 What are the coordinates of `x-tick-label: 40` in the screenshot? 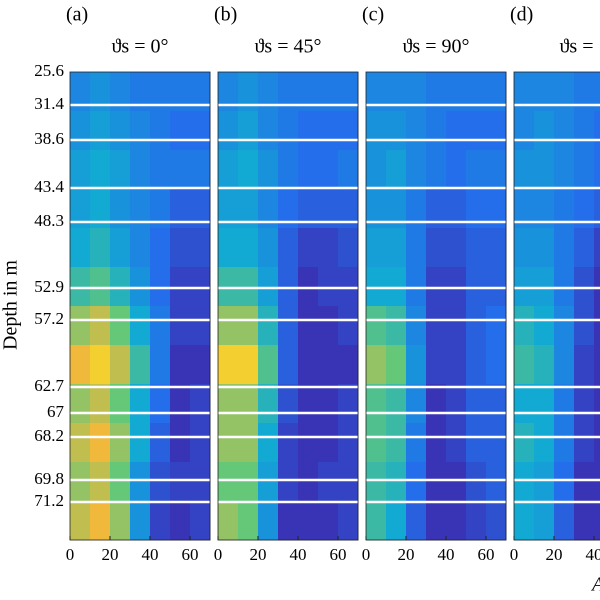 It's located at (446, 554).